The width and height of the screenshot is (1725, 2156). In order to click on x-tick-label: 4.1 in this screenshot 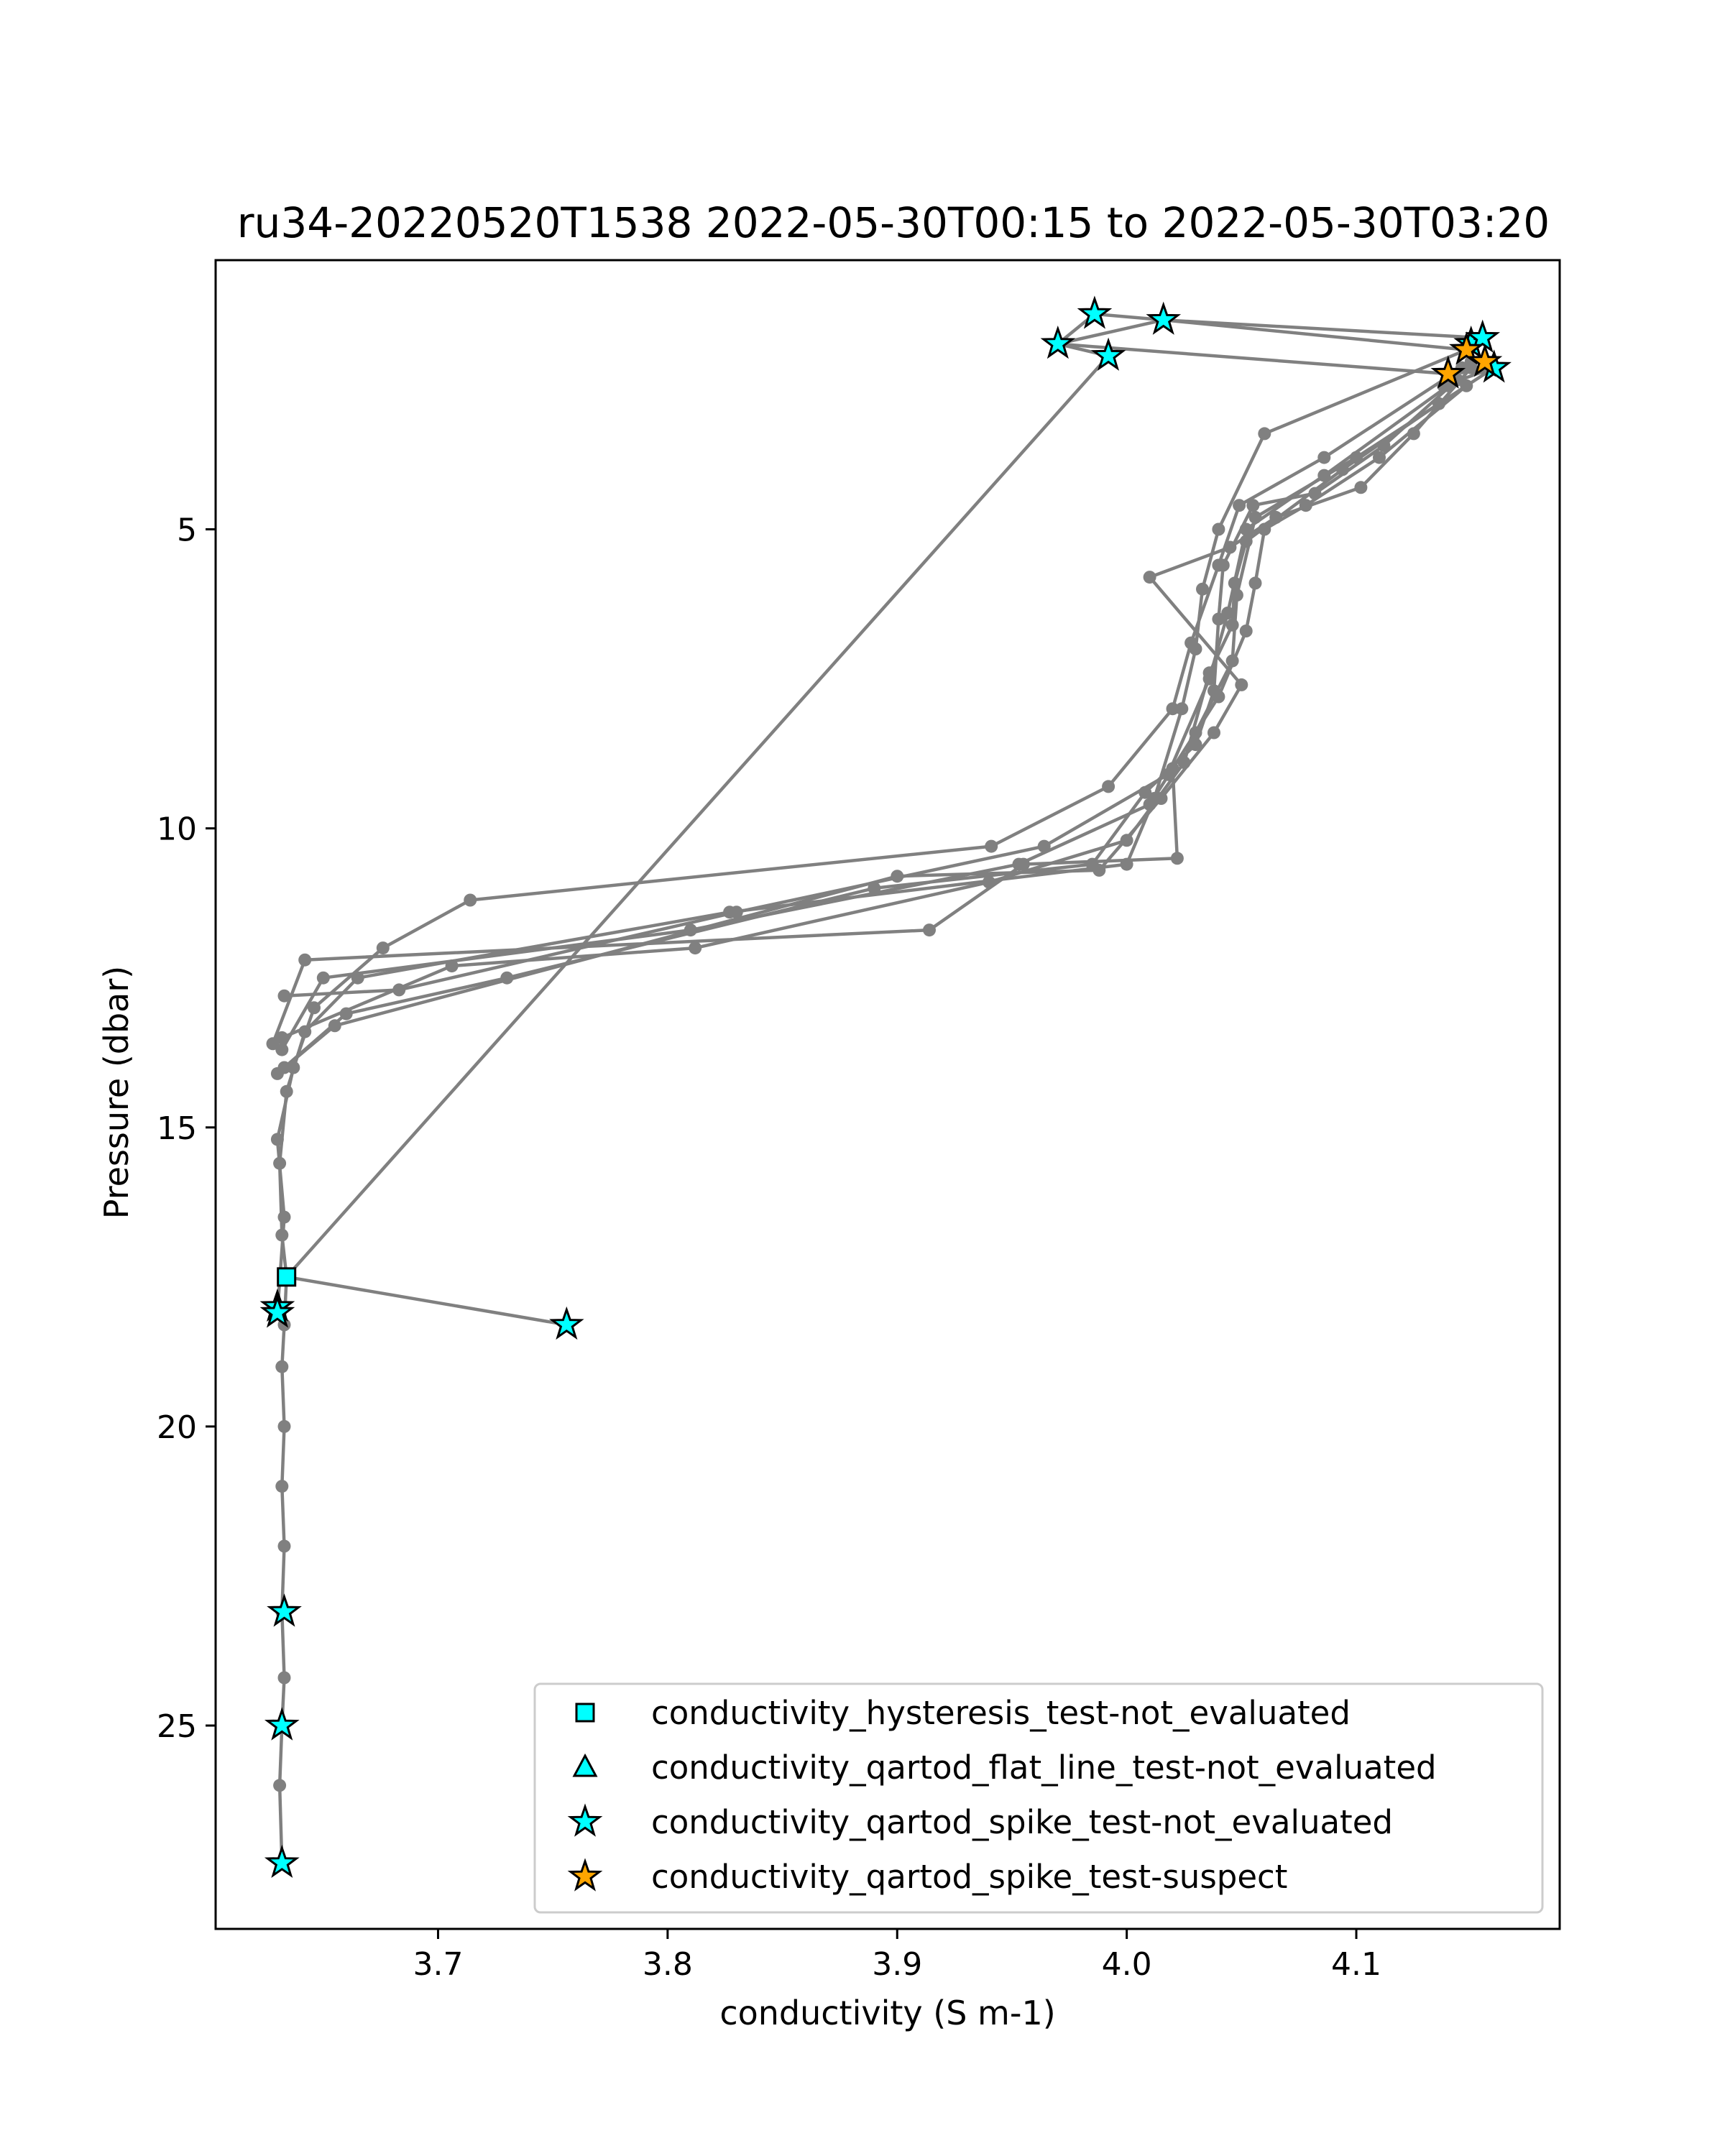, I will do `click(1356, 1965)`.